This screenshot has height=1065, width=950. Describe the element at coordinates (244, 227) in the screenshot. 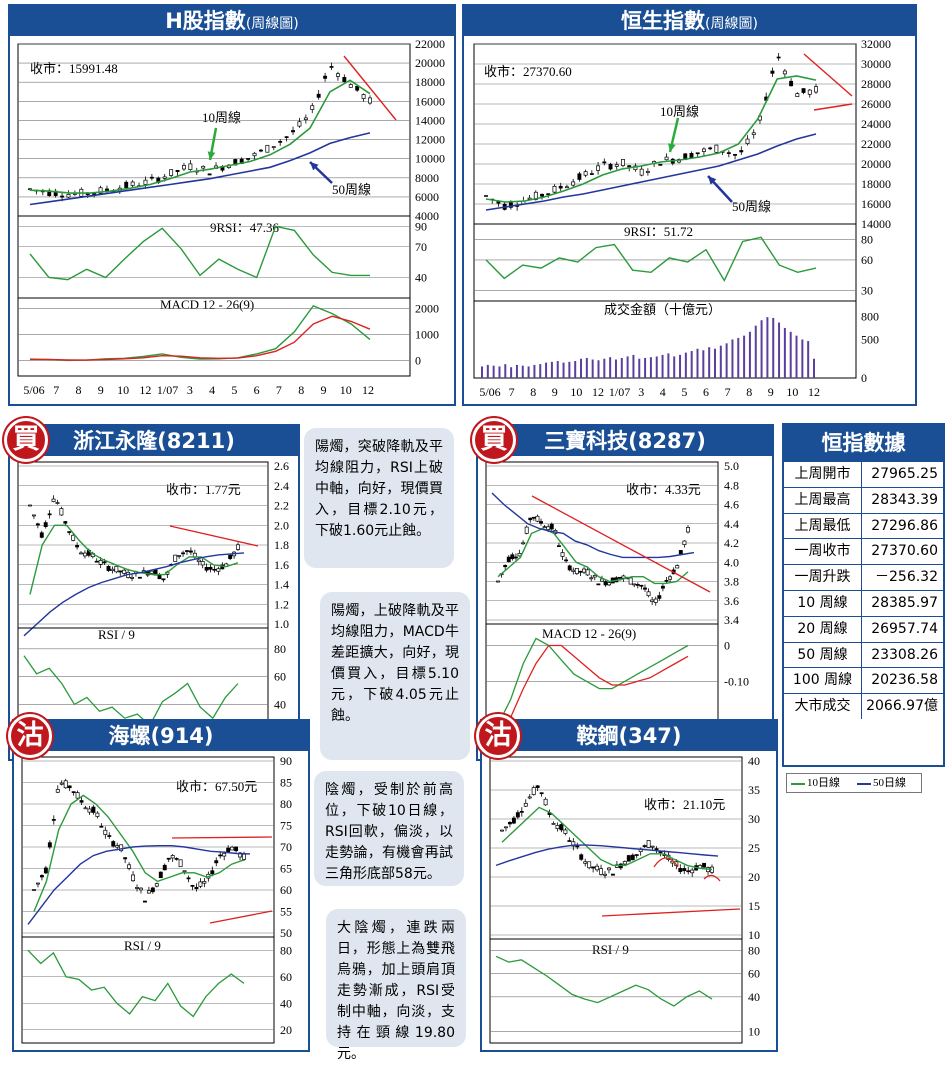

I see `hsce-rsi-label: 9RSI：47.36` at that location.